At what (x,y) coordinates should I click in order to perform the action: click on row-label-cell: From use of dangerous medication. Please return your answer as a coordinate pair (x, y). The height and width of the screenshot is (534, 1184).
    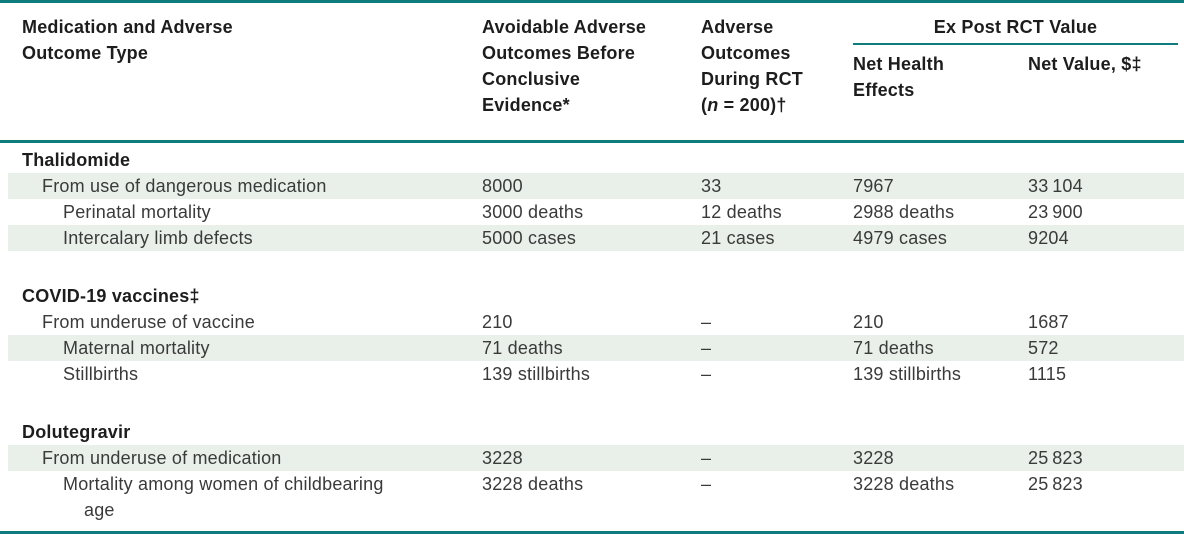
    Looking at the image, I should click on (234, 186).